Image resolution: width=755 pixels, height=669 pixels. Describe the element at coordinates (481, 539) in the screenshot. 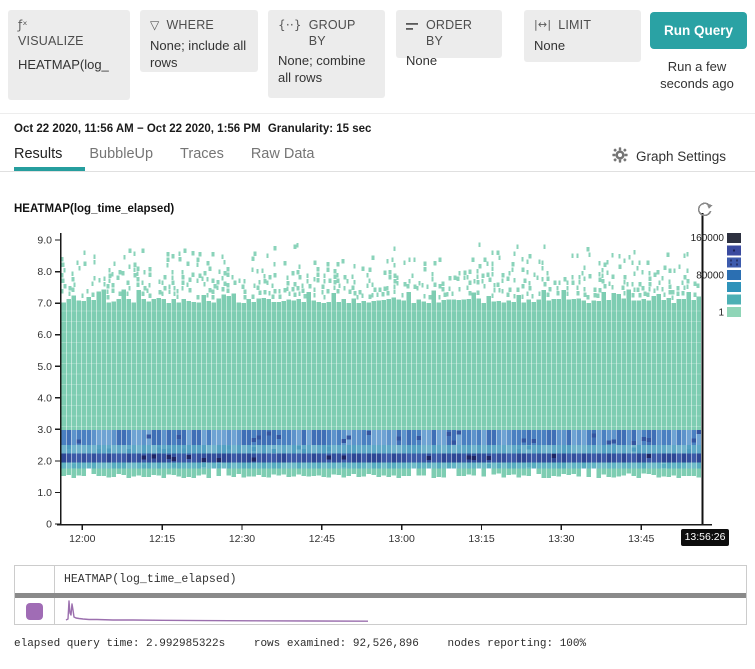

I see `svg-text: 13:15` at that location.